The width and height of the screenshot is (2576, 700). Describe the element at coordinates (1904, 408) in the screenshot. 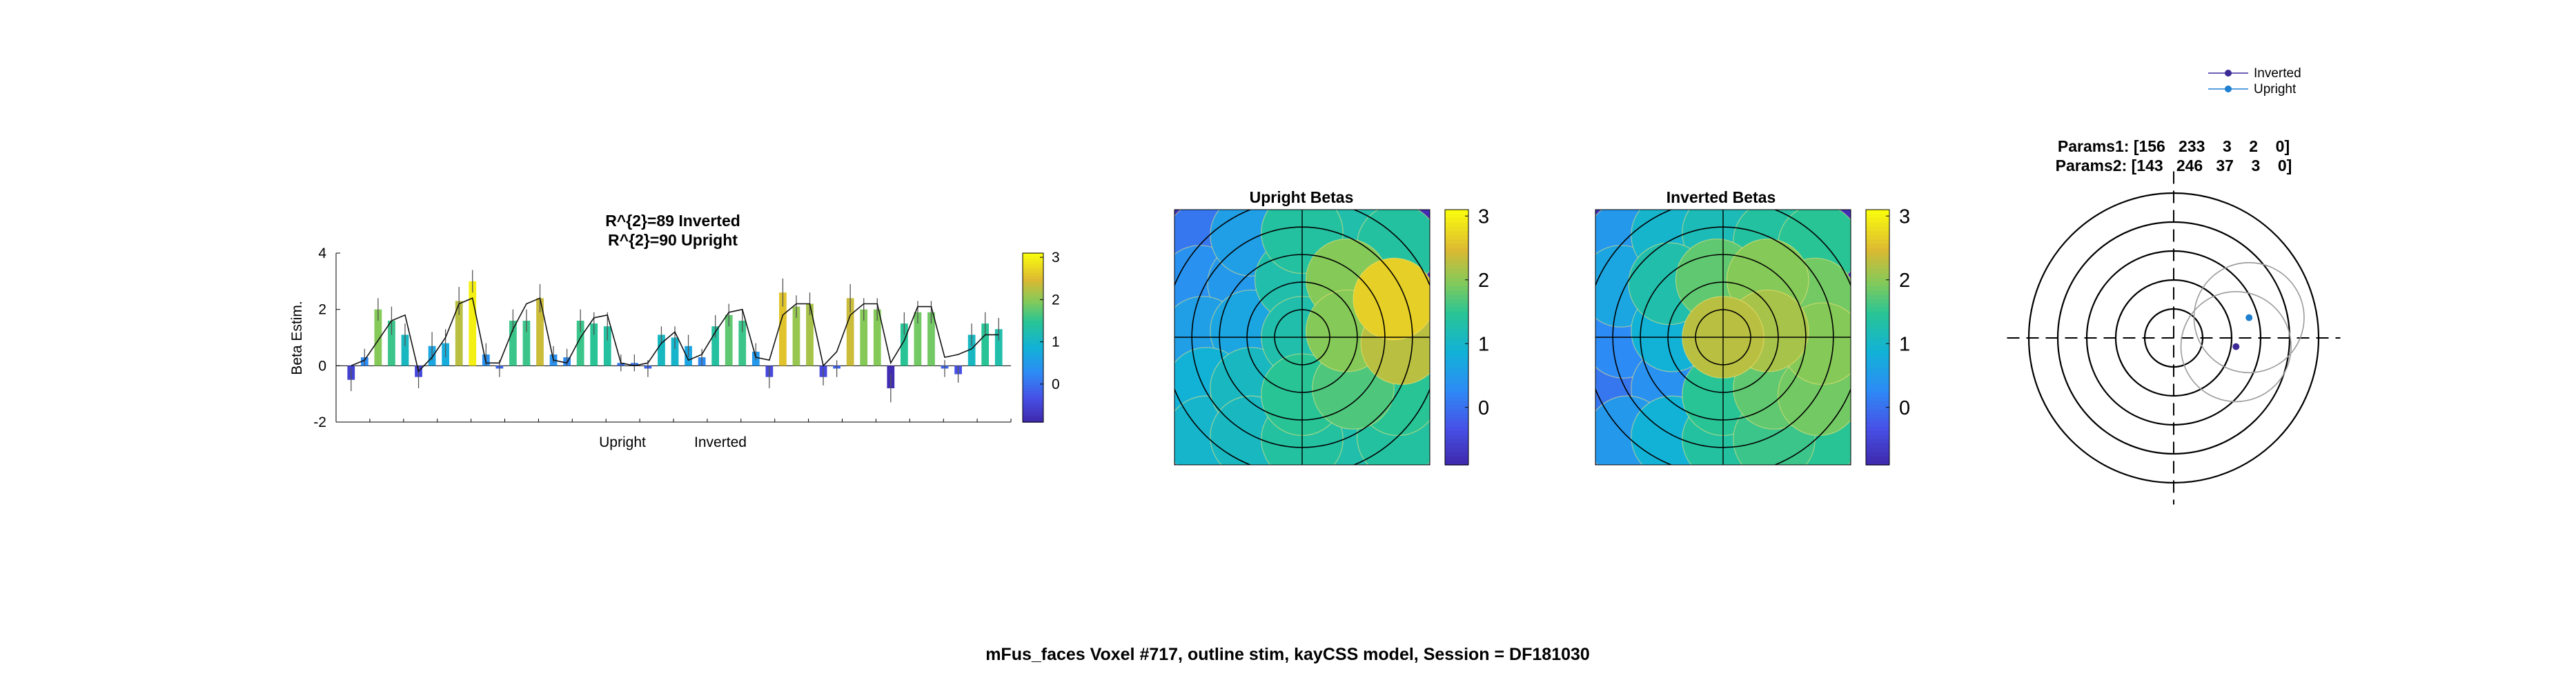

I see `colorbar-tick-label: 0` at that location.